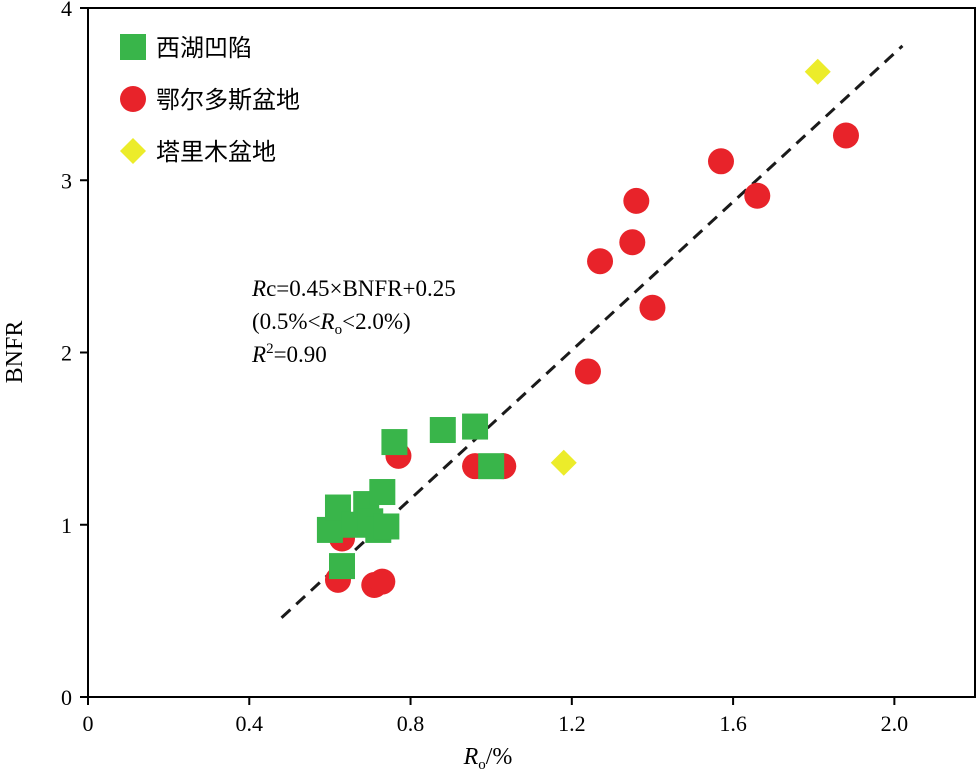  What do you see at coordinates (228, 100) in the screenshot?
I see `legend-label: 鄂尔多斯盆地` at bounding box center [228, 100].